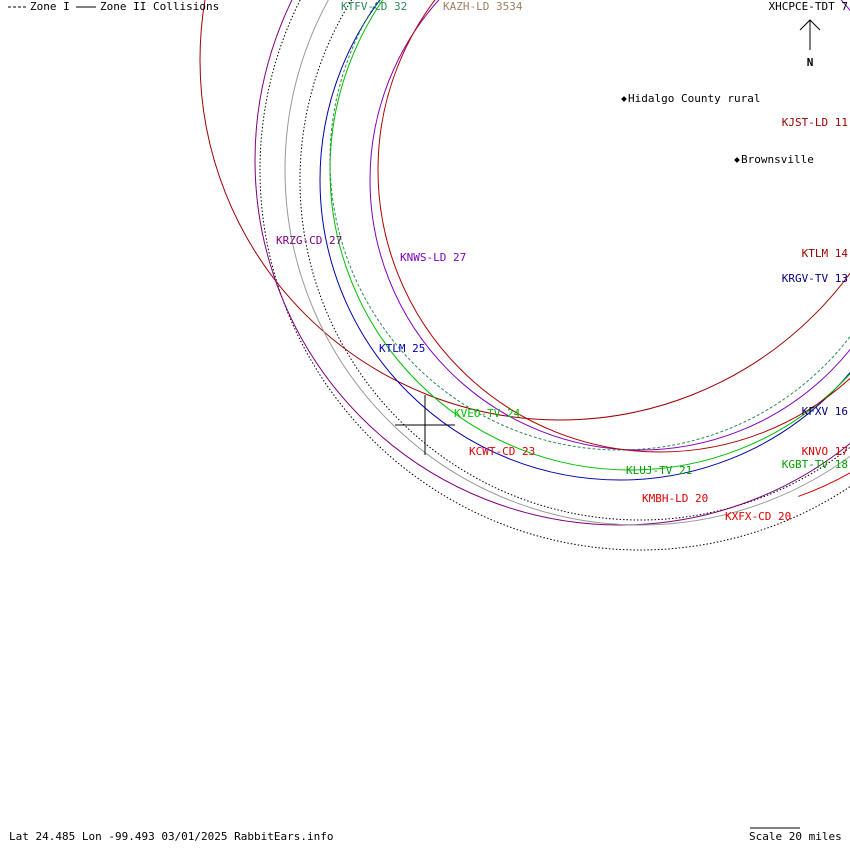  Describe the element at coordinates (825, 451) in the screenshot. I see `station-label: KNVO 17` at that location.